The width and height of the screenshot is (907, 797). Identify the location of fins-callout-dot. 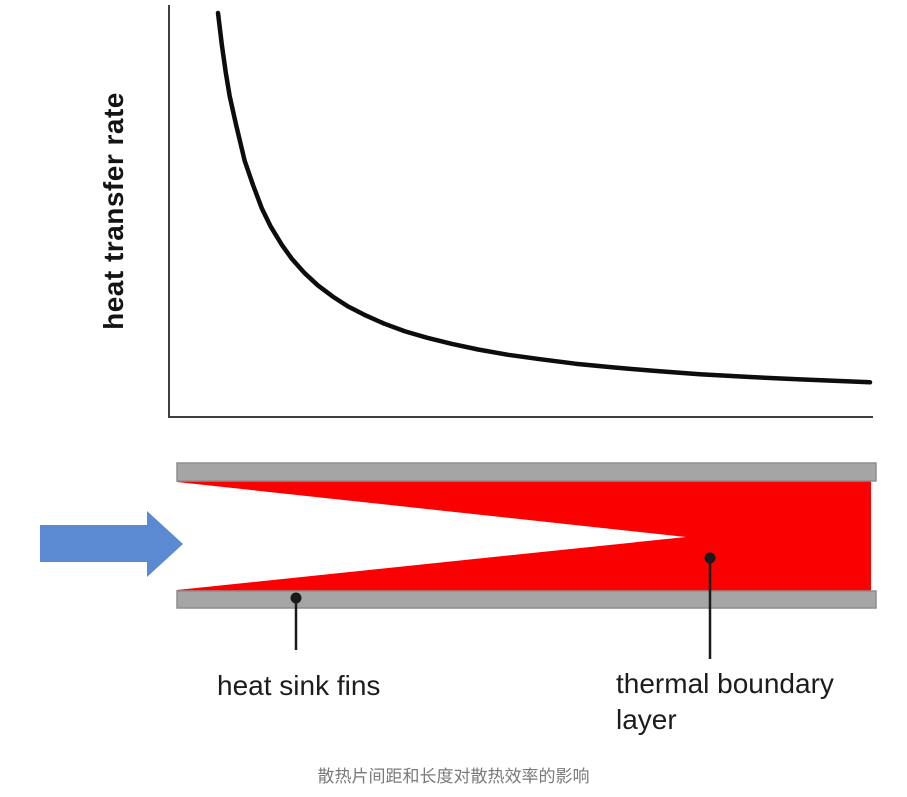
(296, 598).